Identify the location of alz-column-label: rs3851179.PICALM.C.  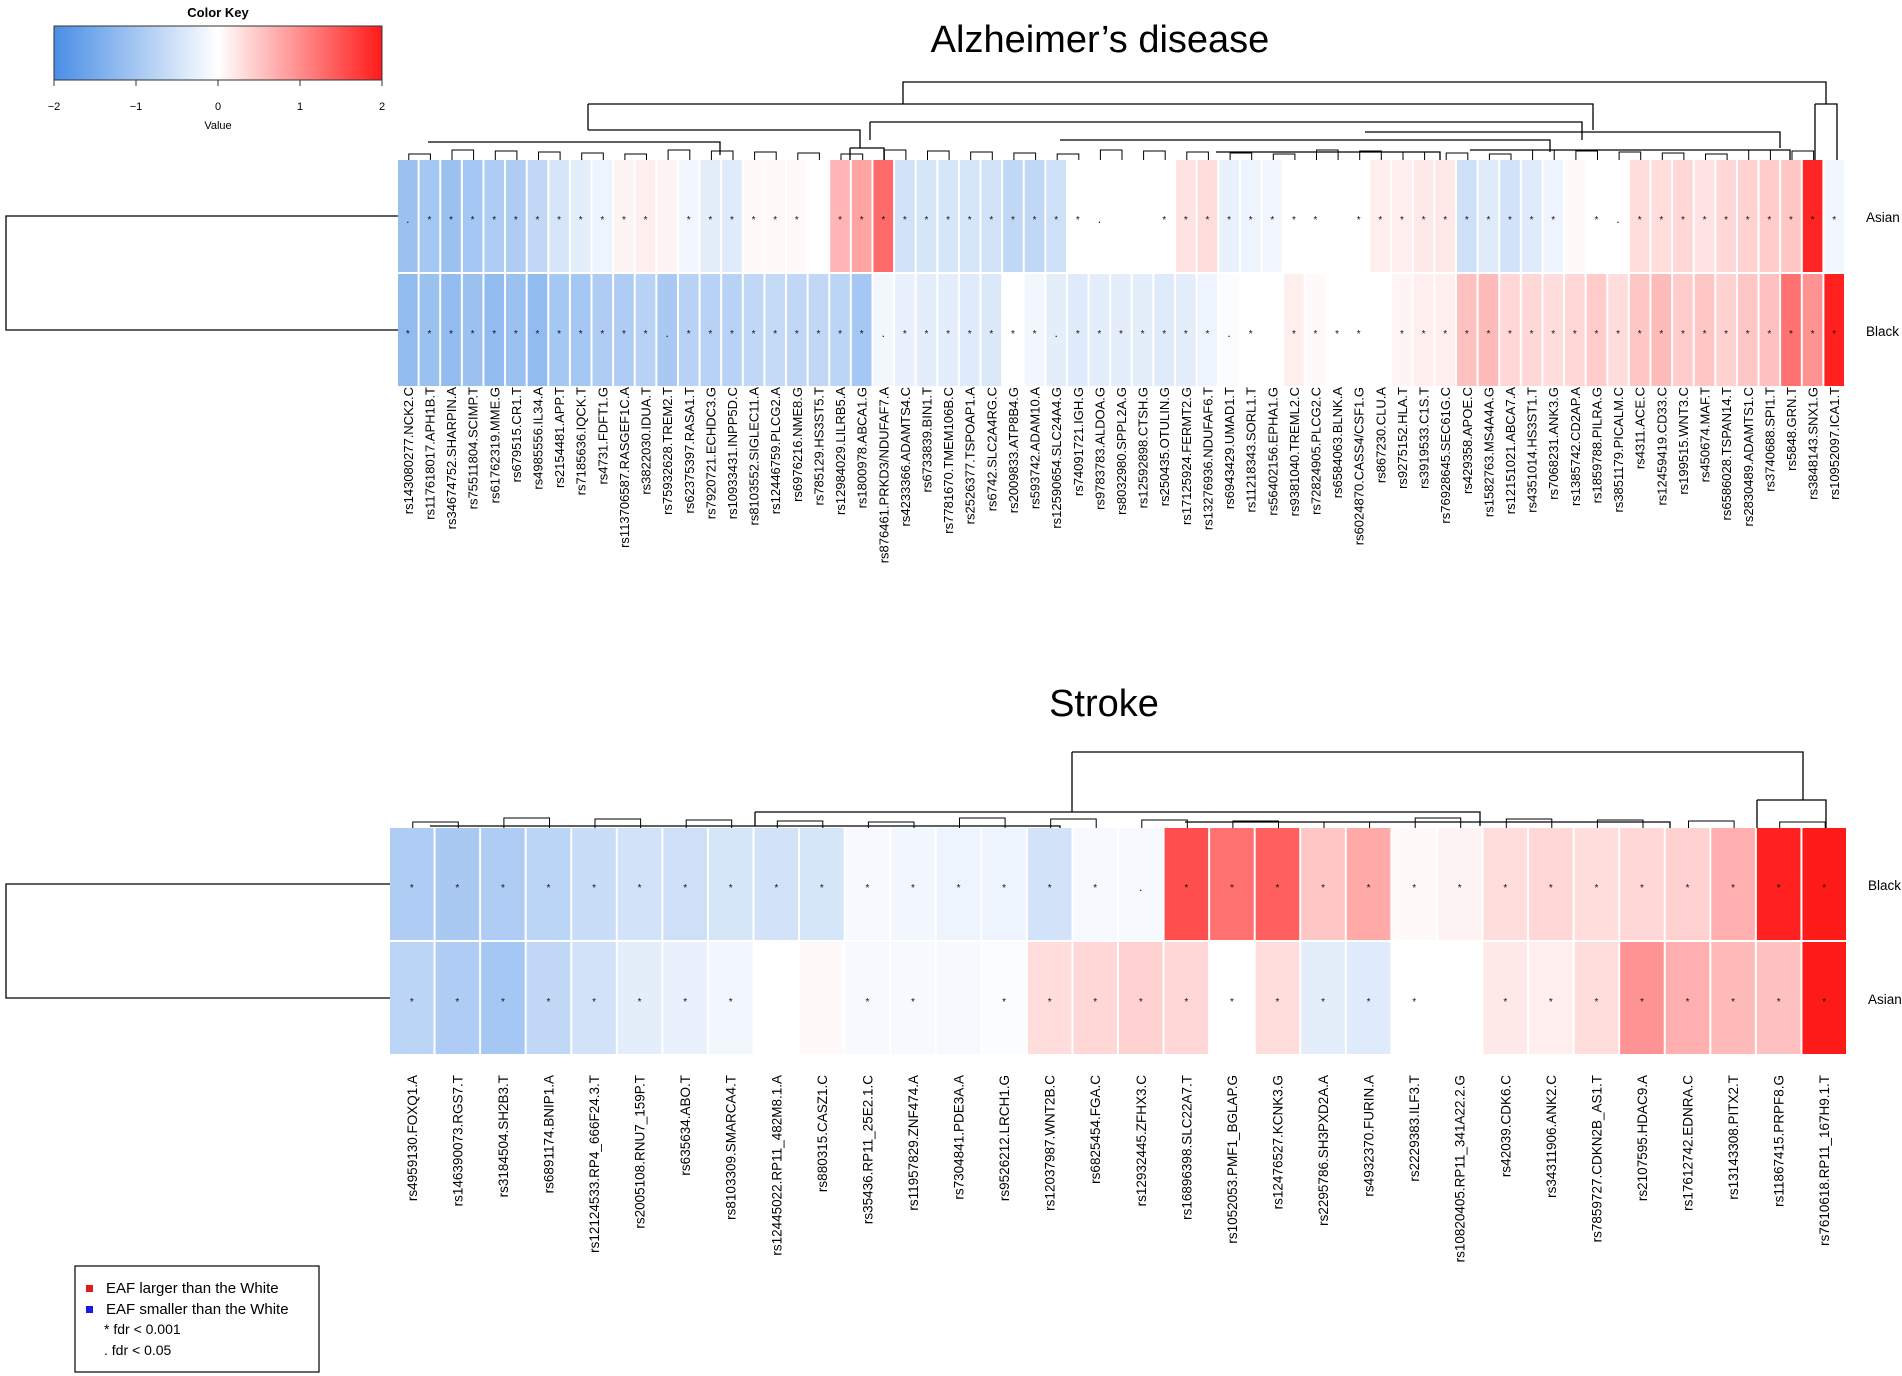
(1618, 450).